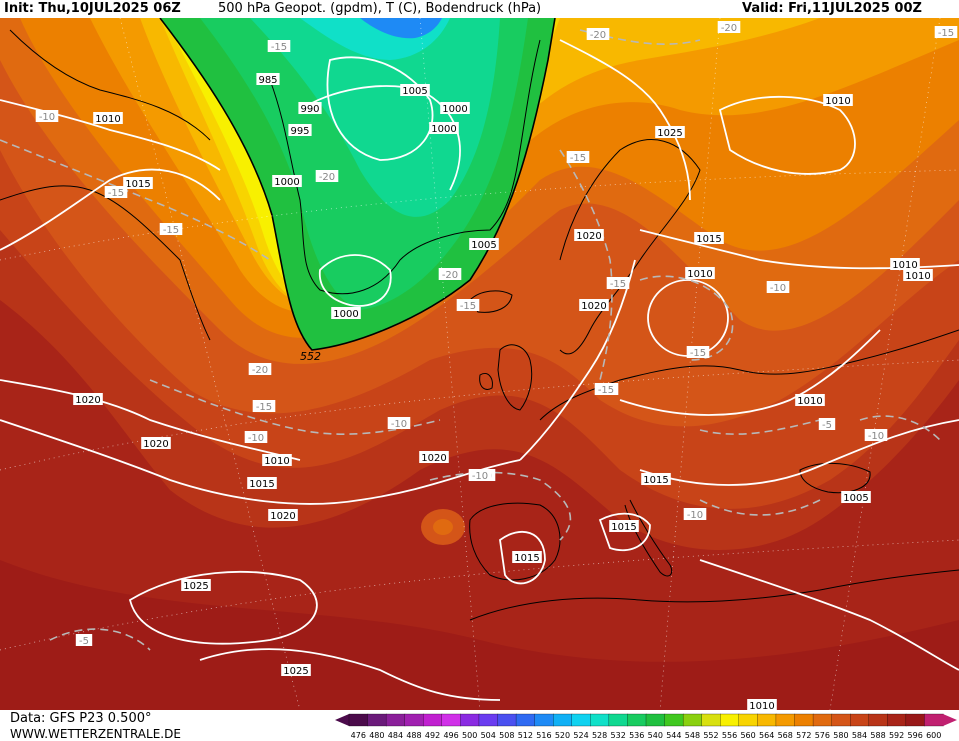 The height and width of the screenshot is (741, 959). Describe the element at coordinates (300, 130) in the screenshot. I see `isobar-label: 995` at that location.